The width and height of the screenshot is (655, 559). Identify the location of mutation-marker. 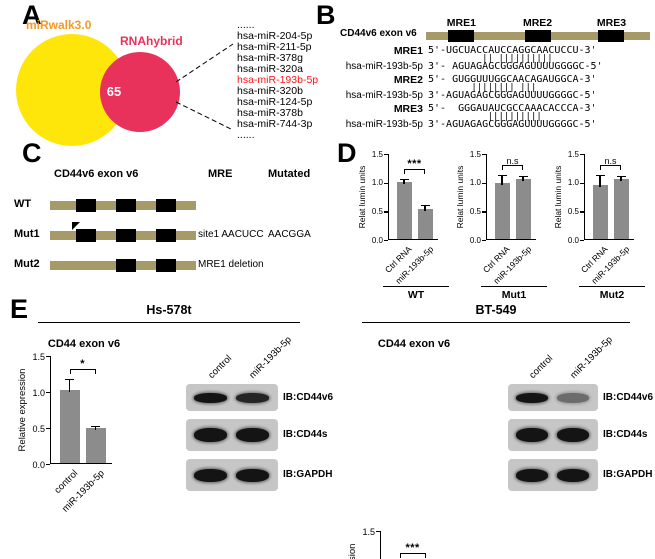
(76, 226).